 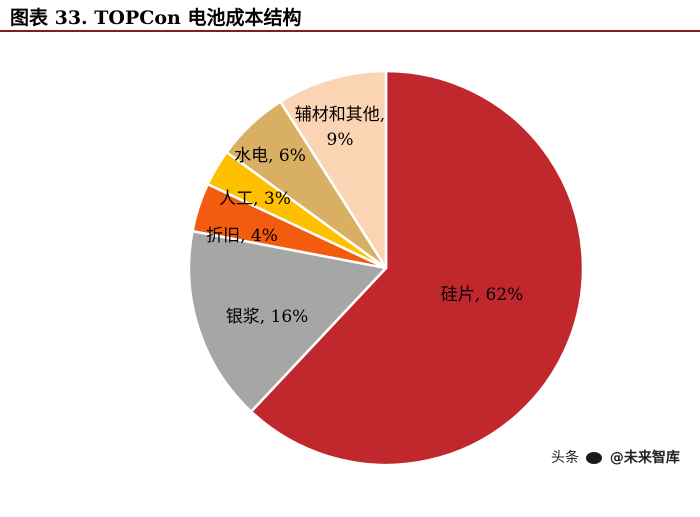 I want to click on watermark-prefix: 头条, so click(x=565, y=458).